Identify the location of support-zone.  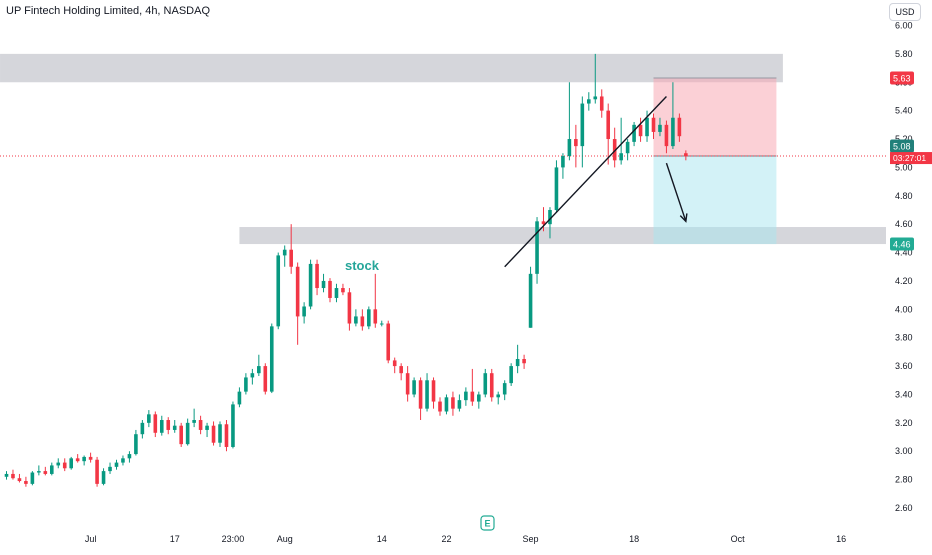
(563, 236).